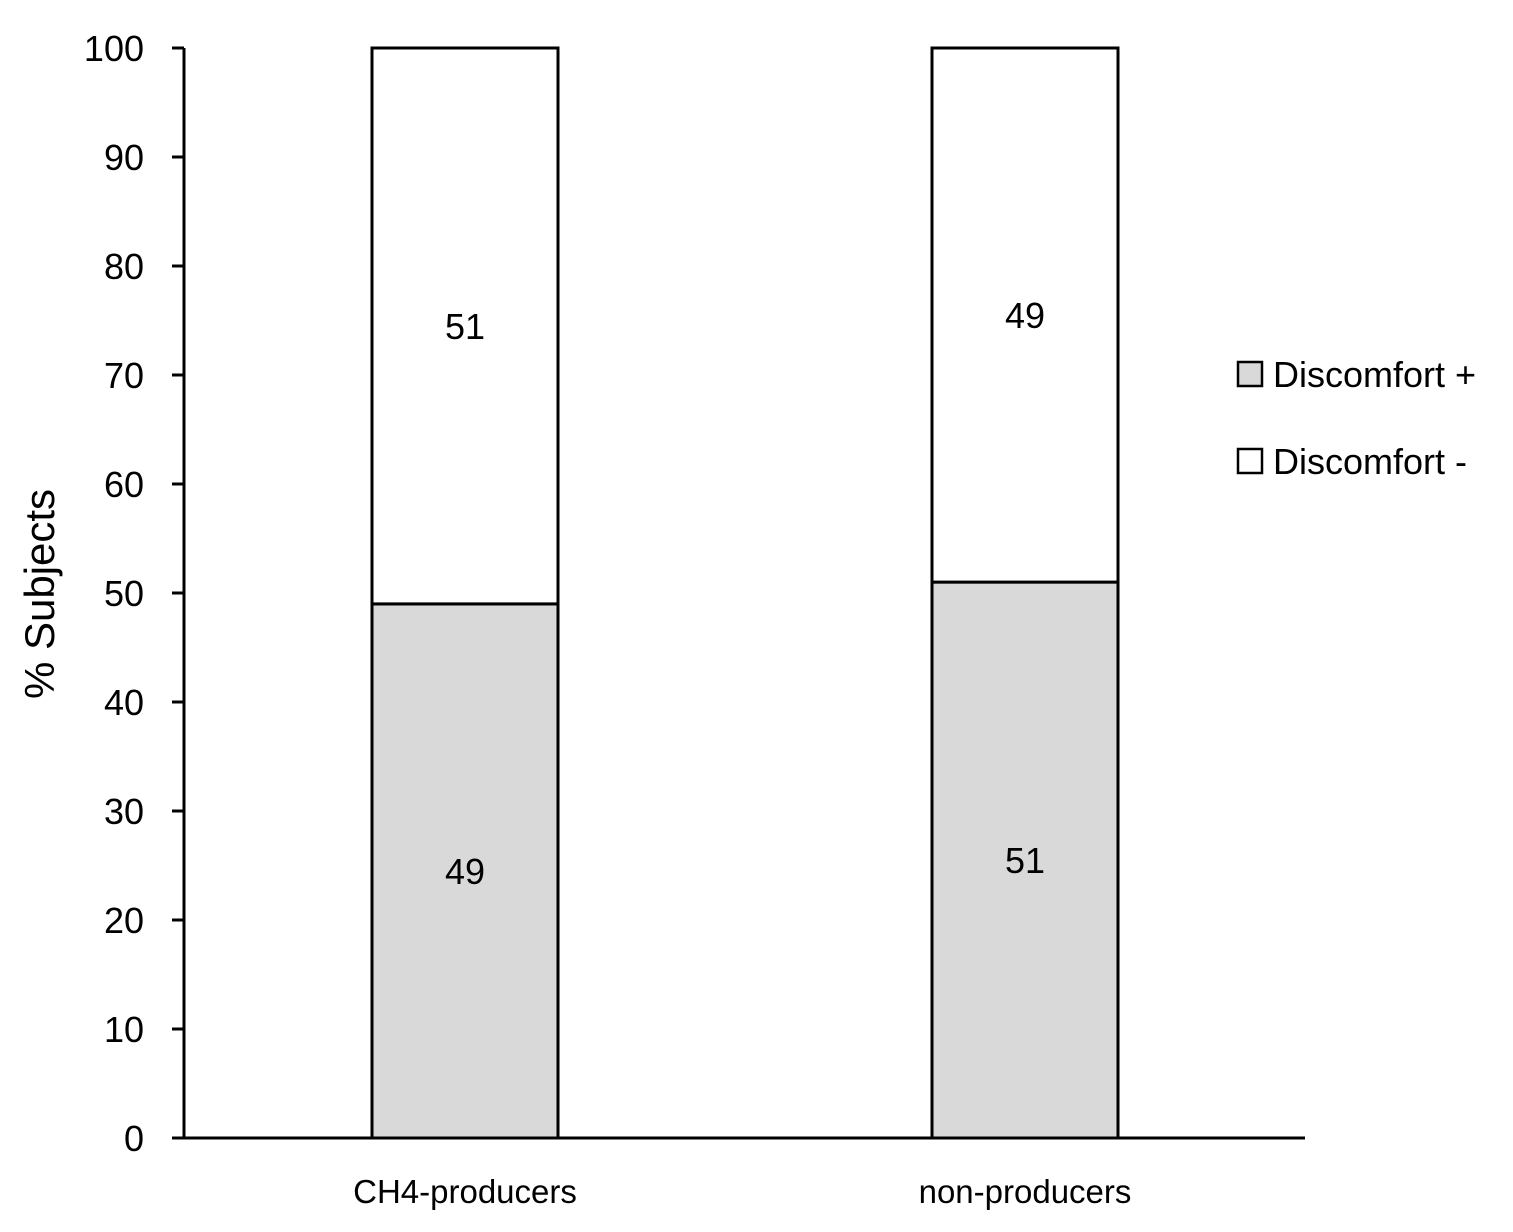  What do you see at coordinates (1250, 374) in the screenshot?
I see `legend-swatch-discomfort-plus` at bounding box center [1250, 374].